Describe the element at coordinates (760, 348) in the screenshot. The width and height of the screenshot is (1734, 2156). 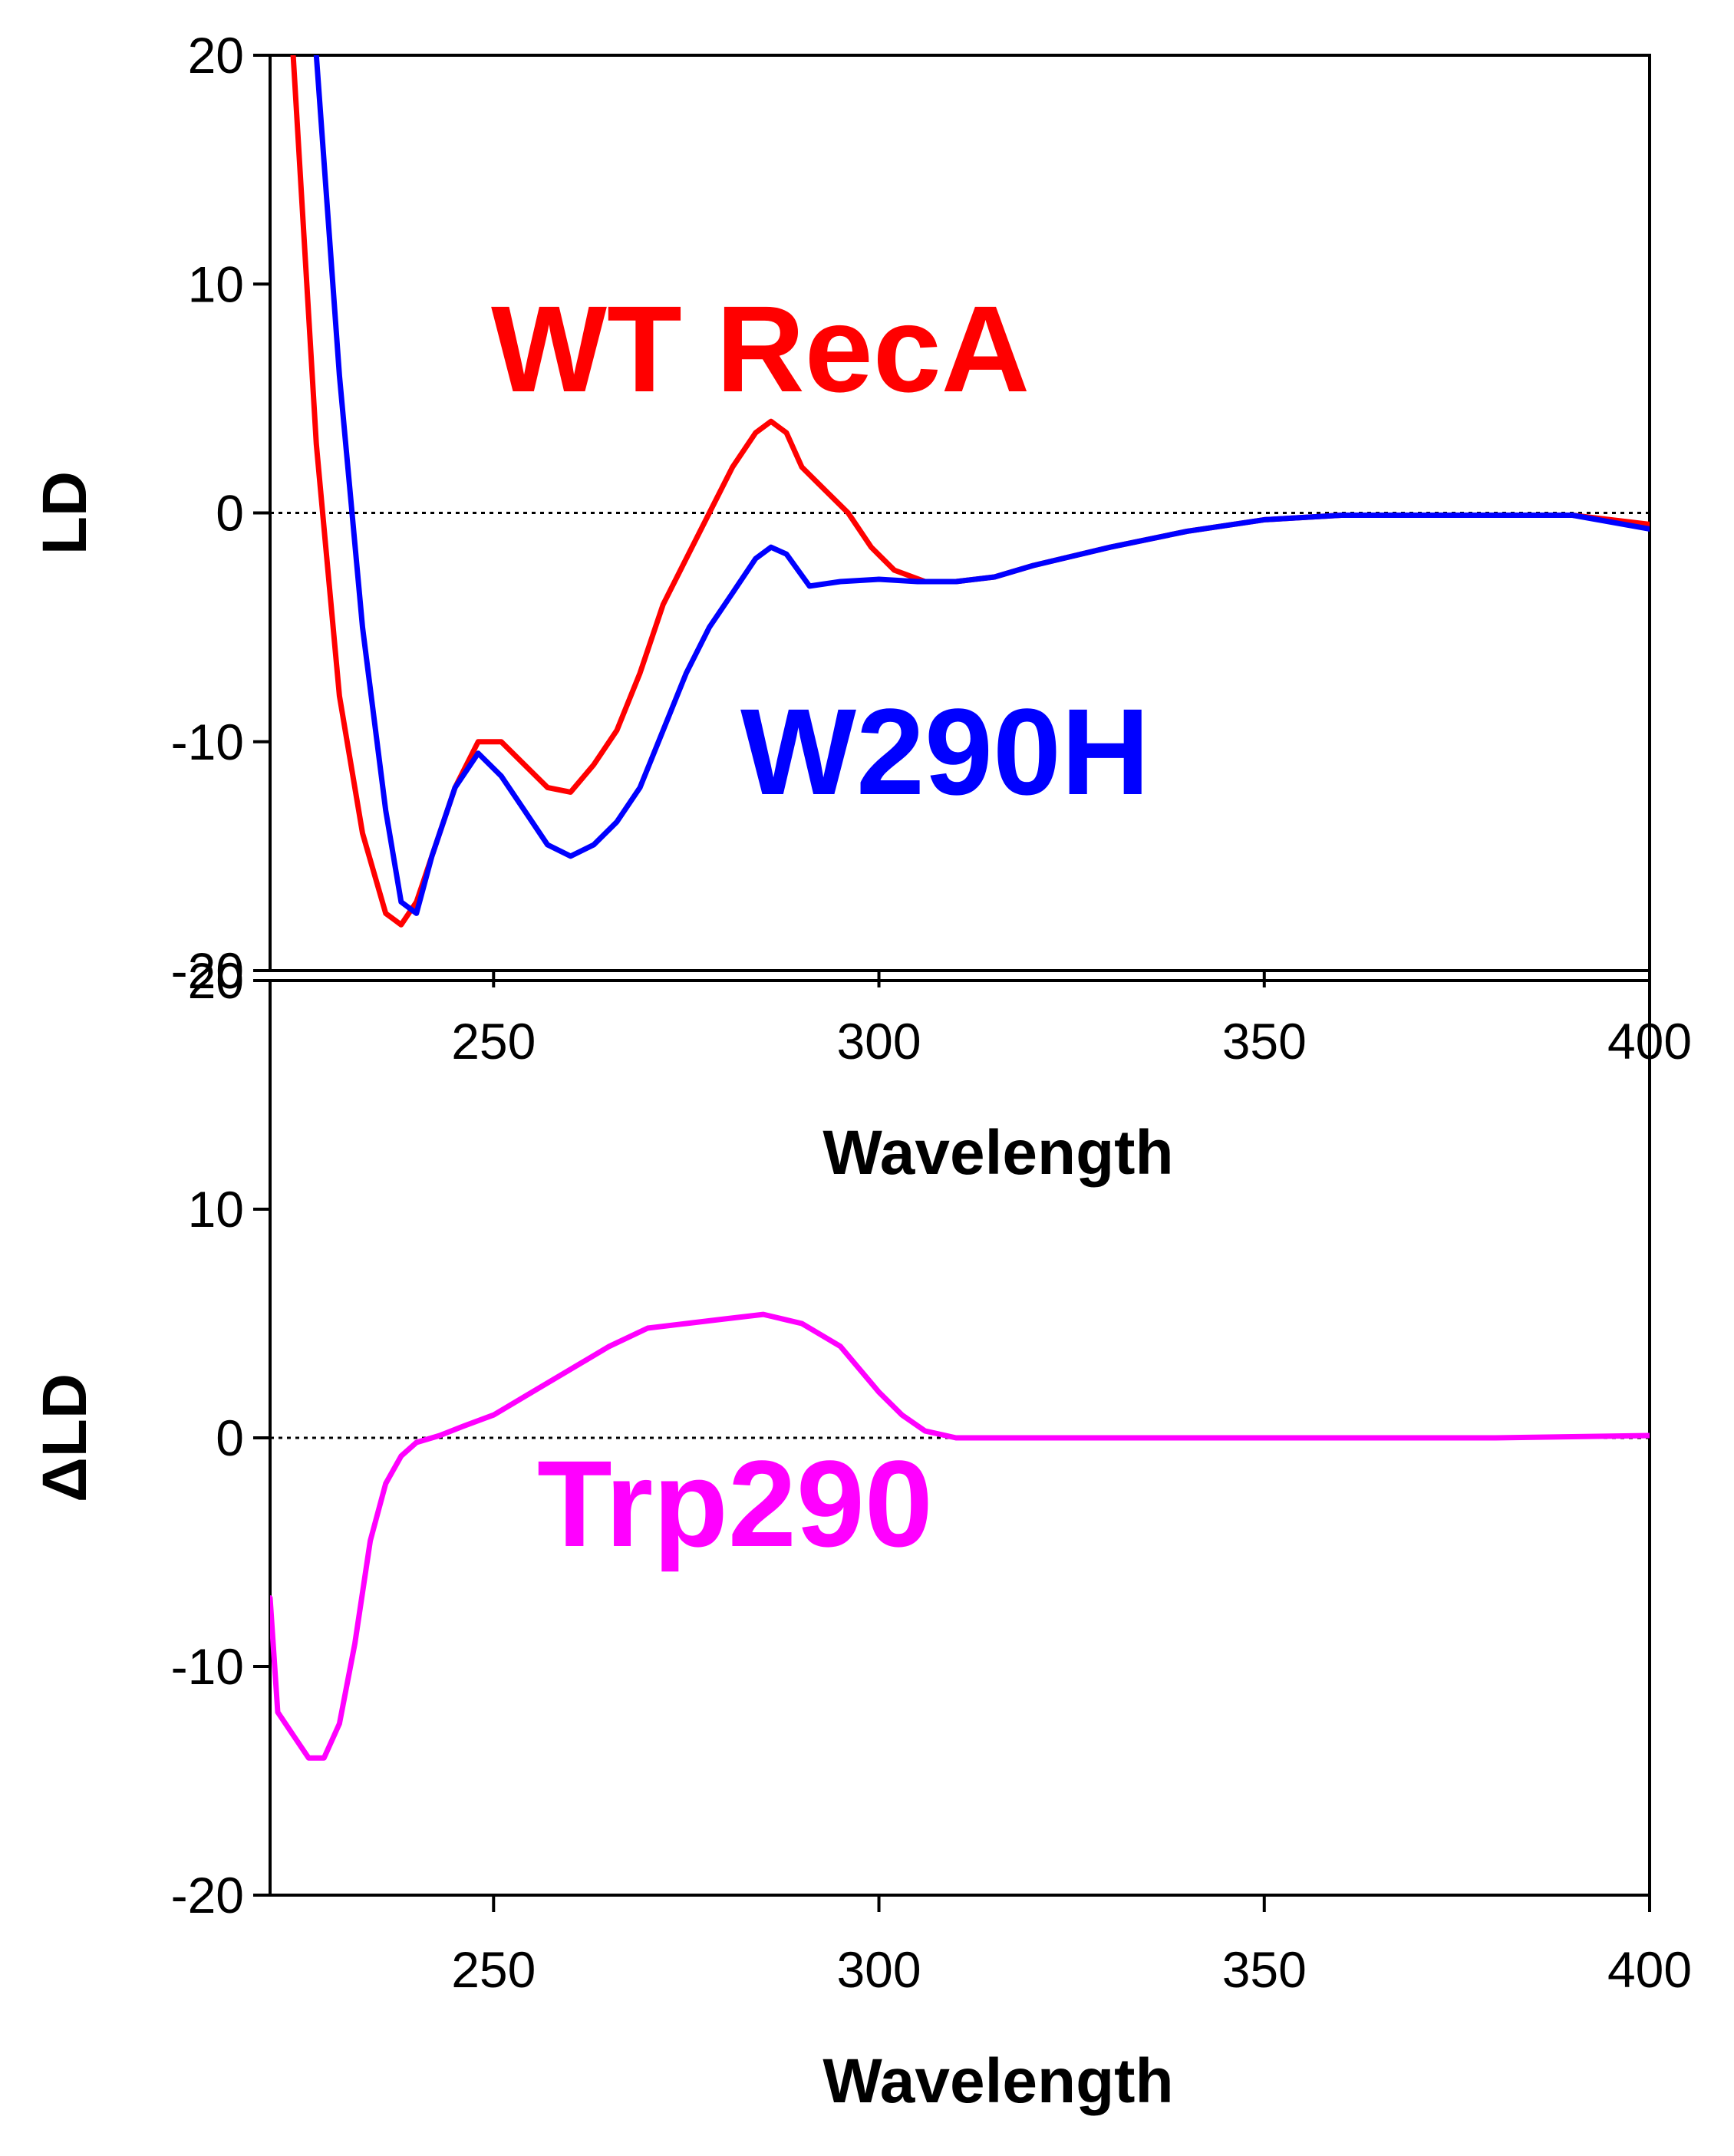
I see `series-label-wt-reca: WT RecA` at that location.